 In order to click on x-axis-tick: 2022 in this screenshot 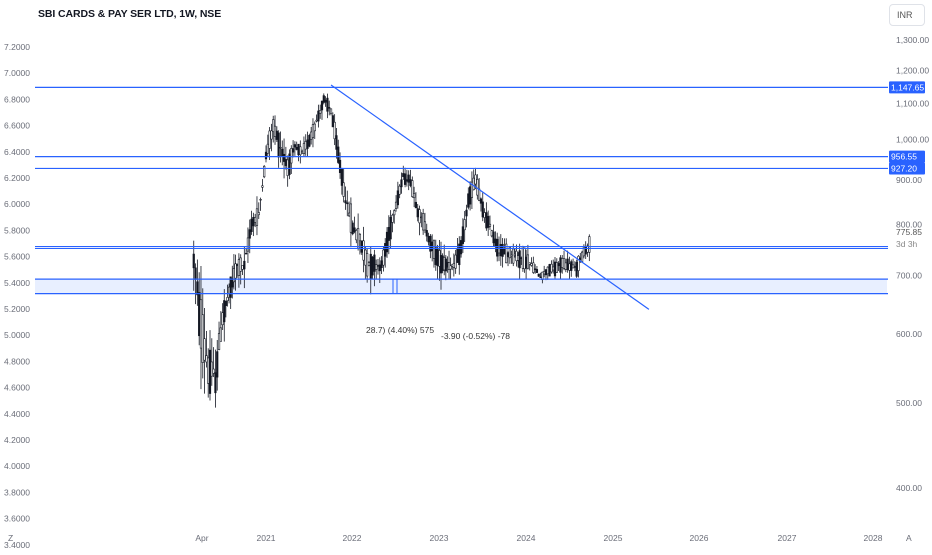, I will do `click(352, 538)`.